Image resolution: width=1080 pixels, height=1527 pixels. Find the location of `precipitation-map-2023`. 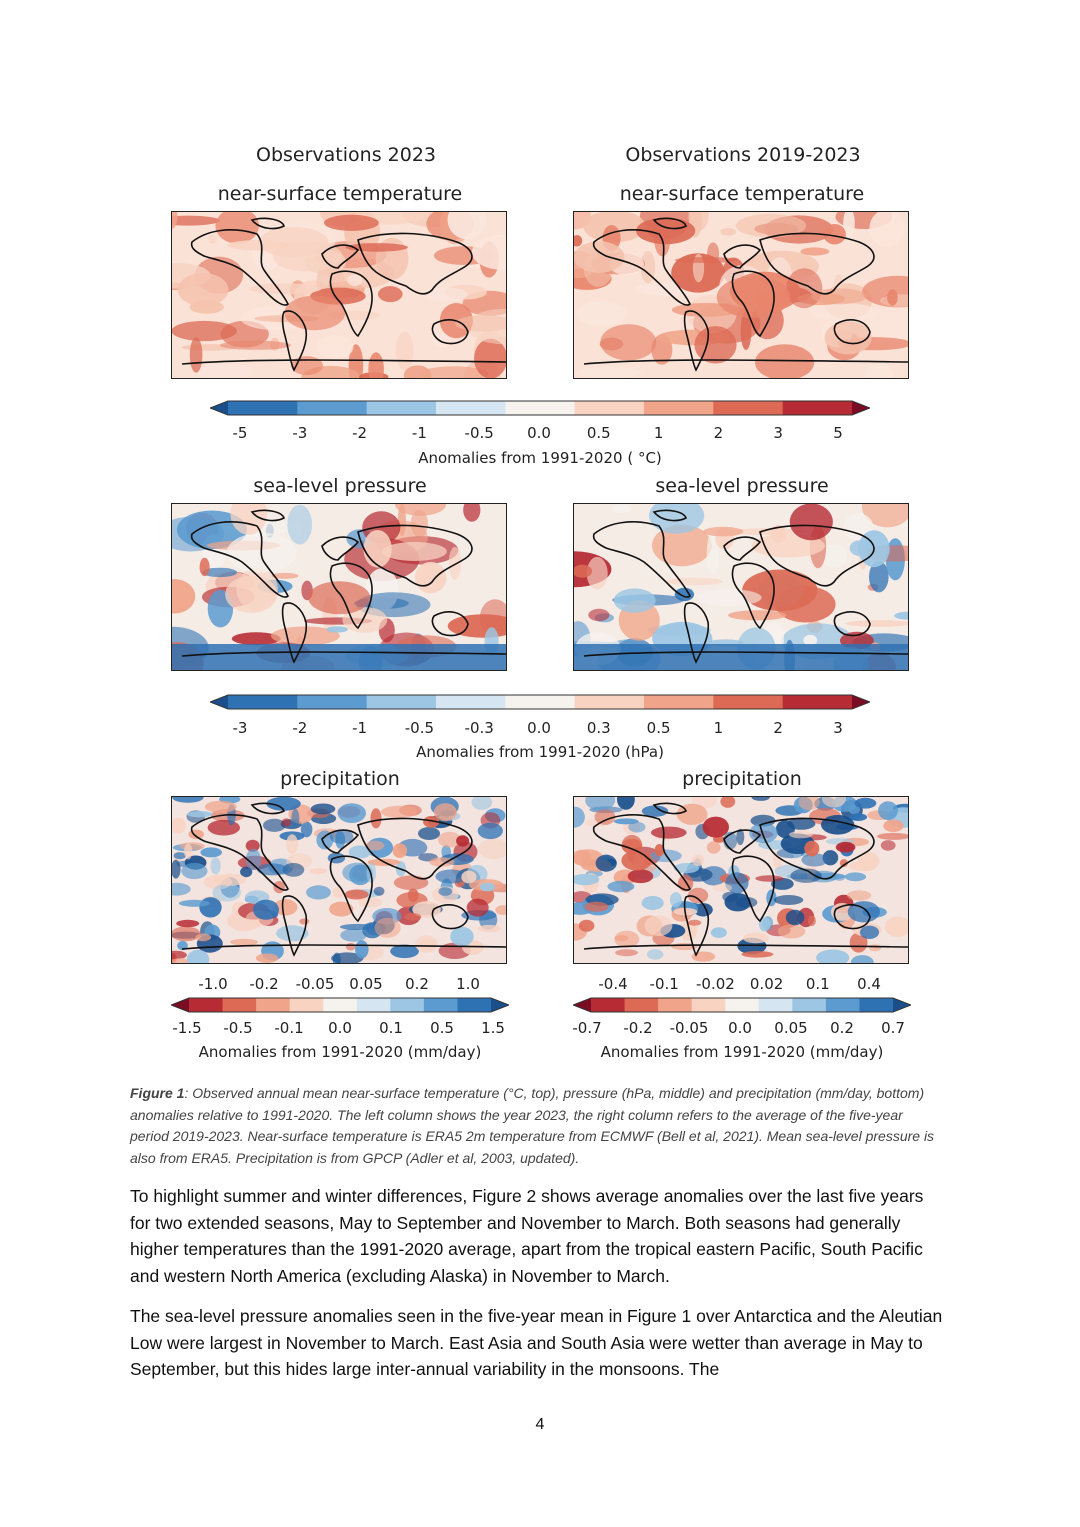

precipitation-map-2023 is located at coordinates (339, 880).